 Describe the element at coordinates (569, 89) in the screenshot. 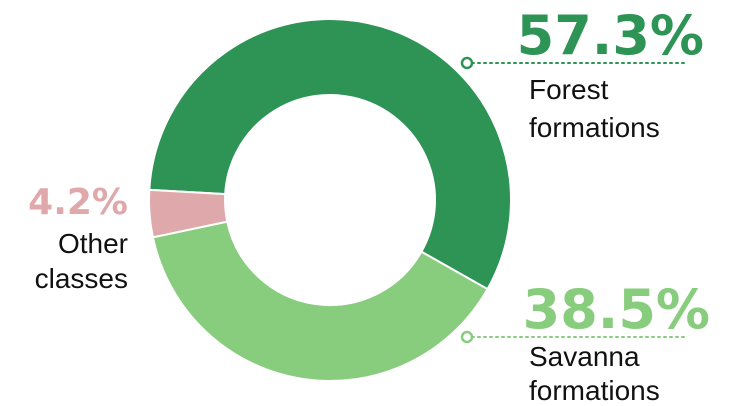

I see `series-label-forest-line1: Forest` at that location.